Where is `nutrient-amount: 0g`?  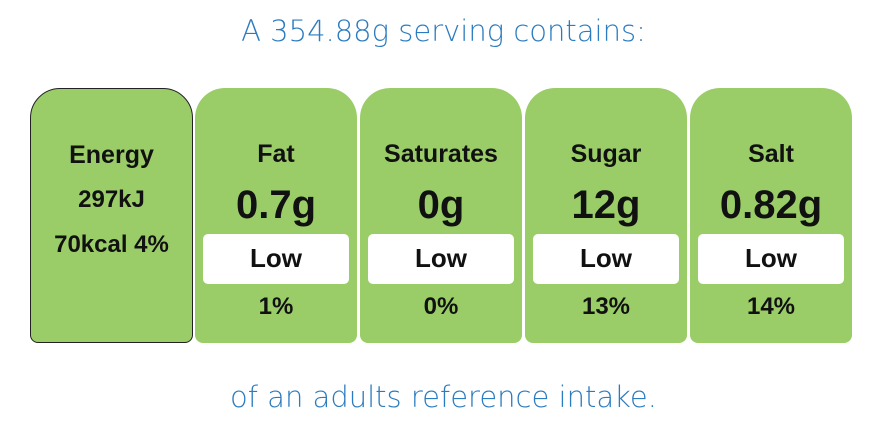 nutrient-amount: 0g is located at coordinates (441, 205).